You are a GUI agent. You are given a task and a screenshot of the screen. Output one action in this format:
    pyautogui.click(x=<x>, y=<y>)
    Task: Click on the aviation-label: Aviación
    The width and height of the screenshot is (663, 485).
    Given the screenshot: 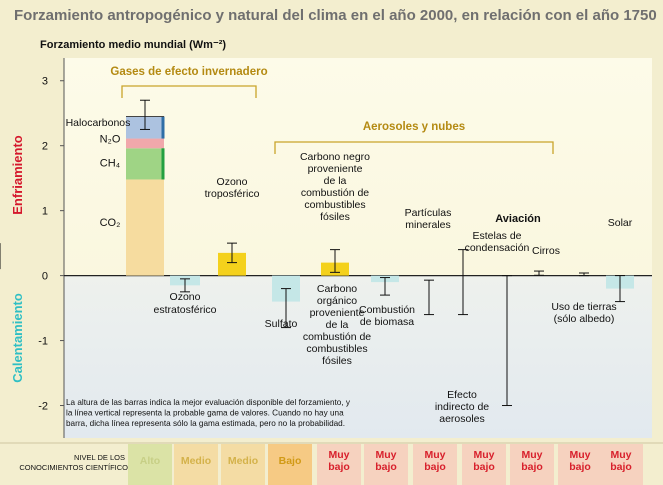 What is the action you would take?
    pyautogui.click(x=518, y=219)
    